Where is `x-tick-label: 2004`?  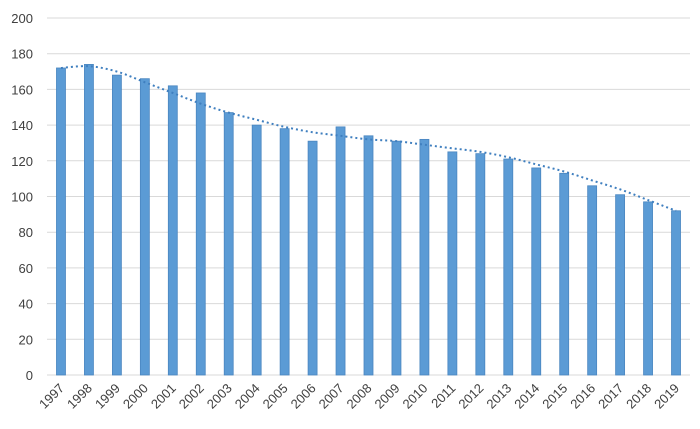 x-tick-label: 2004 is located at coordinates (247, 396).